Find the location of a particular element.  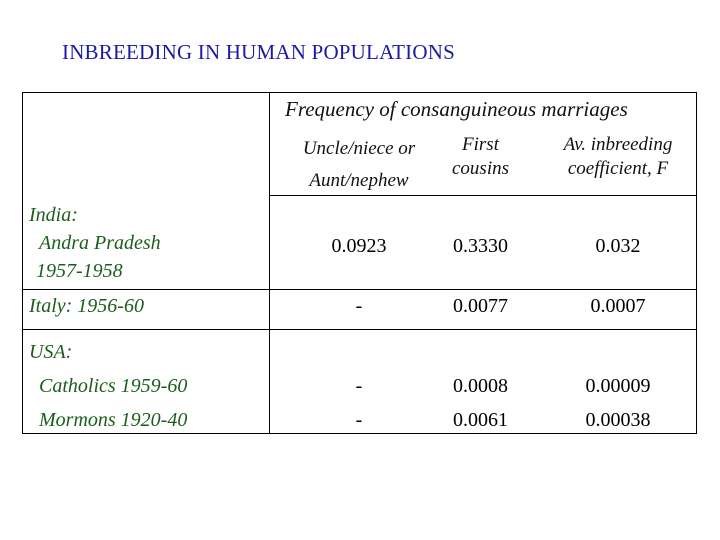

column-header-first-cousins: First cousins is located at coordinates (480, 156).